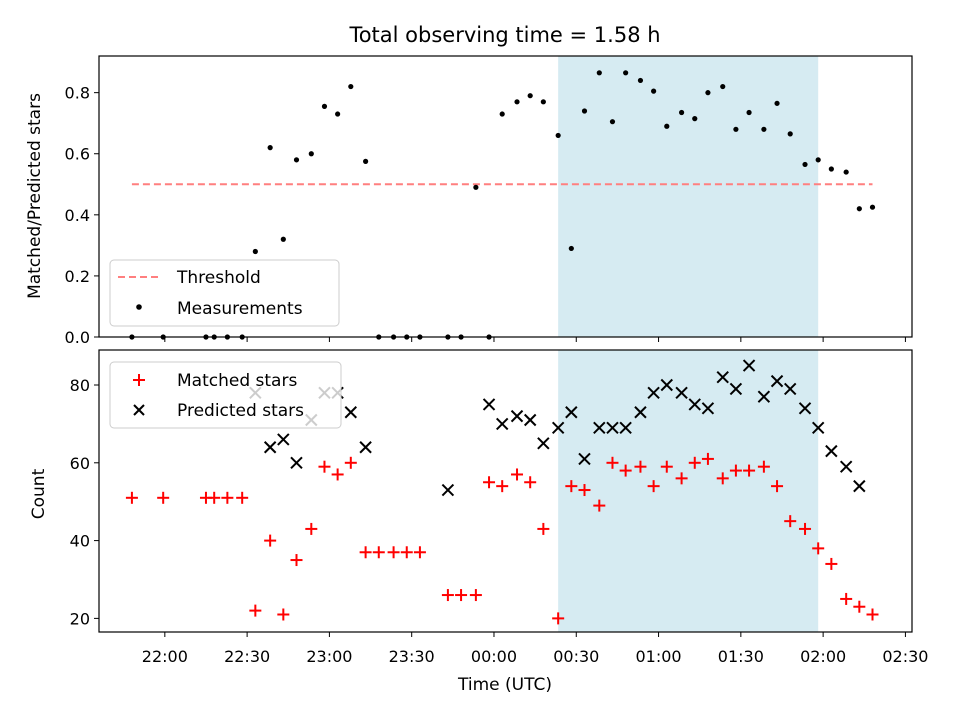 This screenshot has width=960, height=720. Describe the element at coordinates (412, 656) in the screenshot. I see `x-tick-label: 23:30` at that location.